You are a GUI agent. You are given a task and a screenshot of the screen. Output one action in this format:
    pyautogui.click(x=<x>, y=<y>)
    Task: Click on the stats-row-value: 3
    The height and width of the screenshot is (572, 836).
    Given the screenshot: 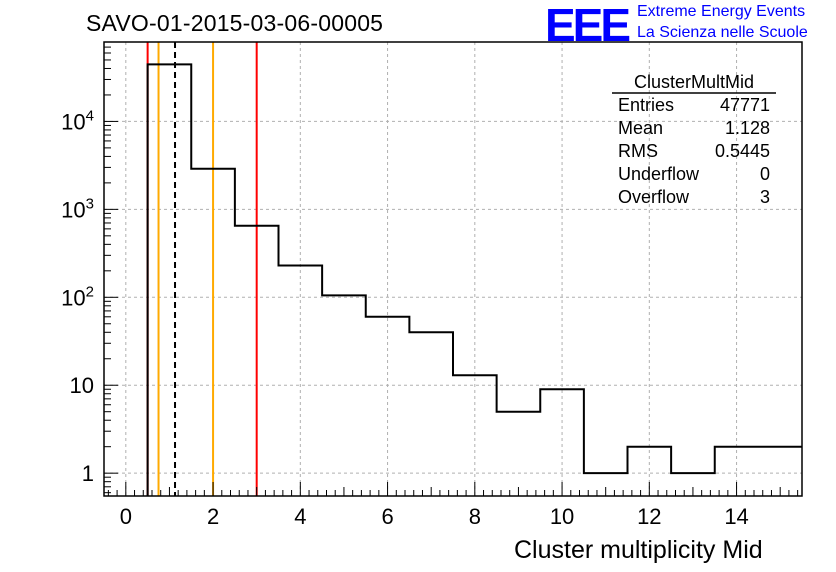 What is the action you would take?
    pyautogui.click(x=765, y=197)
    